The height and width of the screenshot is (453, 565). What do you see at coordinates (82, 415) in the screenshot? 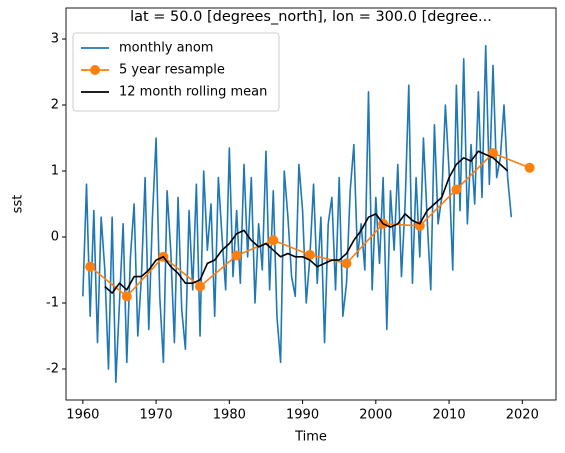
I see `x-tick-label: 1960` at bounding box center [82, 415].